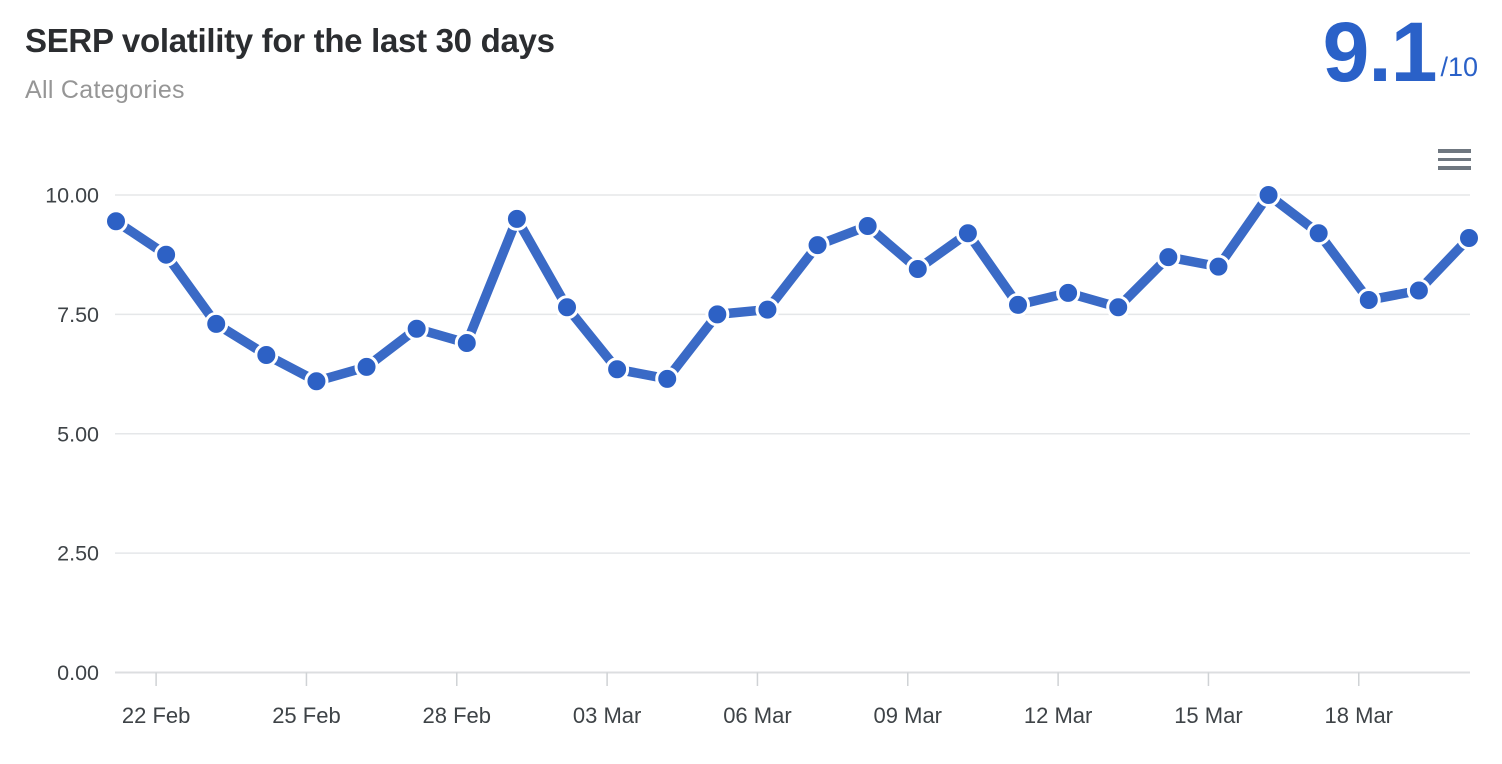 The height and width of the screenshot is (764, 1502). I want to click on x-axis-label: 15 Mar, so click(1208, 715).